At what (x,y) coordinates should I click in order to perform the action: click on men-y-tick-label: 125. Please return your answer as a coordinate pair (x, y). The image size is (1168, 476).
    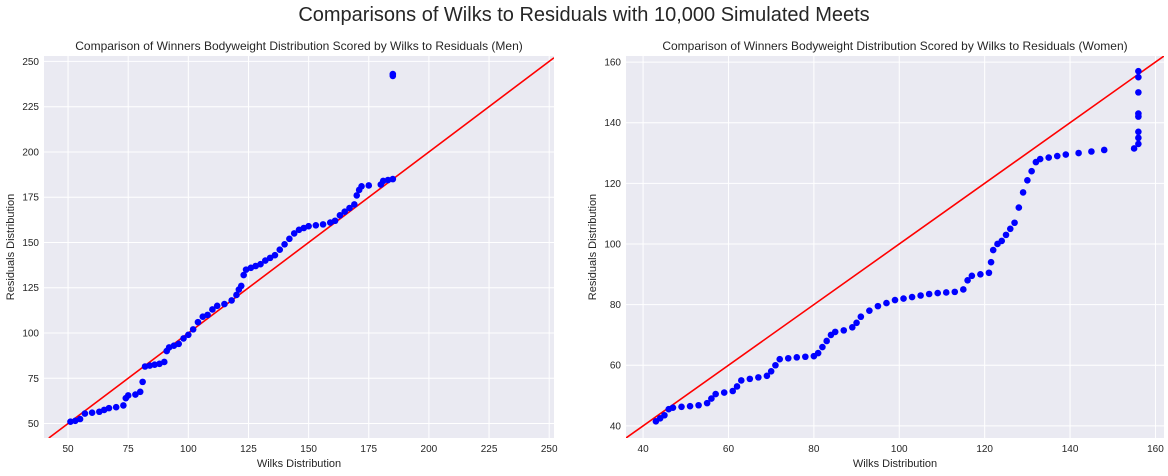
    Looking at the image, I should click on (30, 288).